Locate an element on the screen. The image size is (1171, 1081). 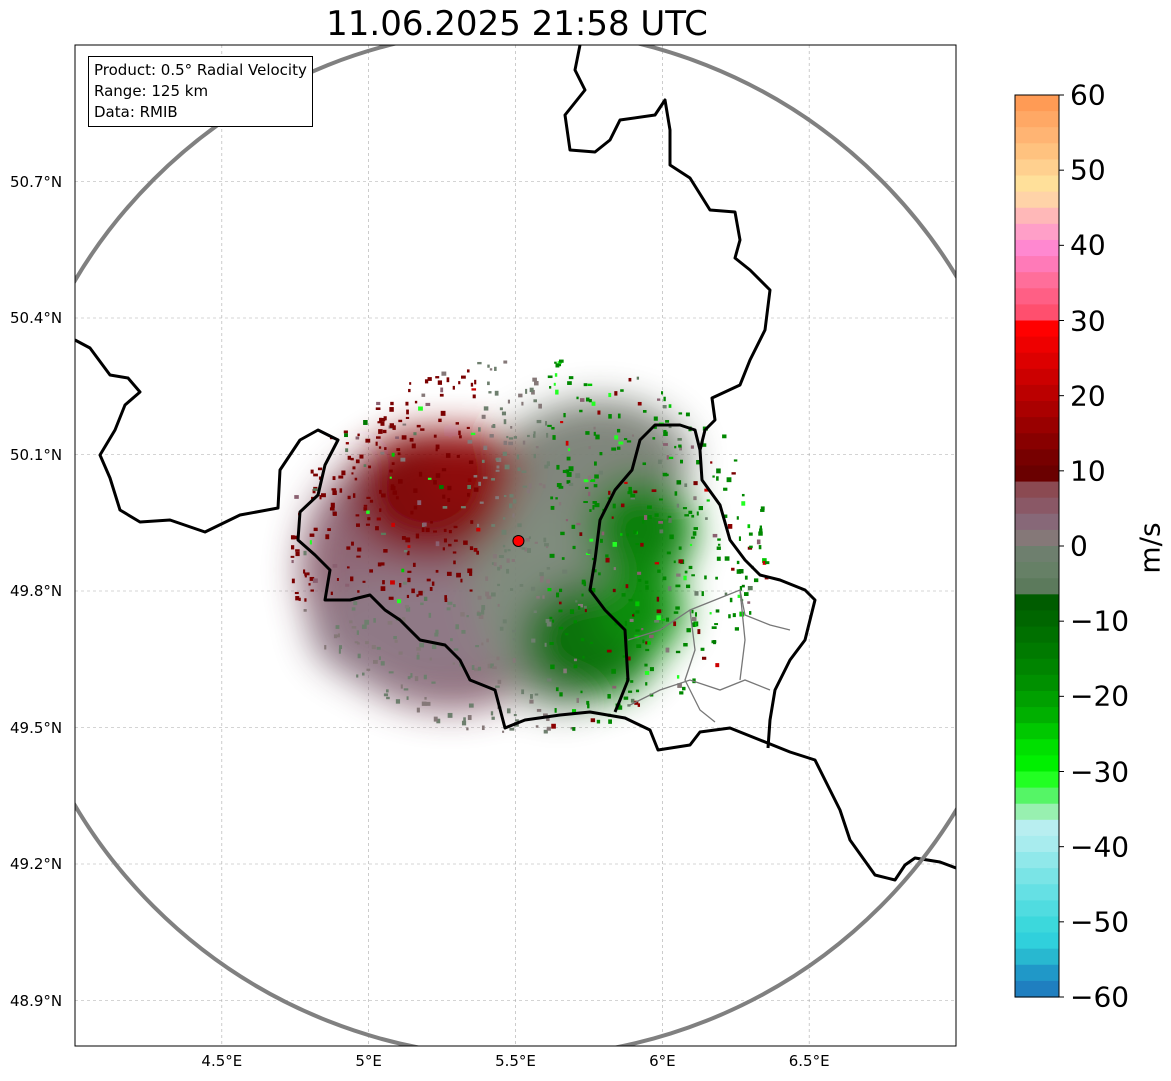
colorbar-tick-label: −30 is located at coordinates (1100, 771).